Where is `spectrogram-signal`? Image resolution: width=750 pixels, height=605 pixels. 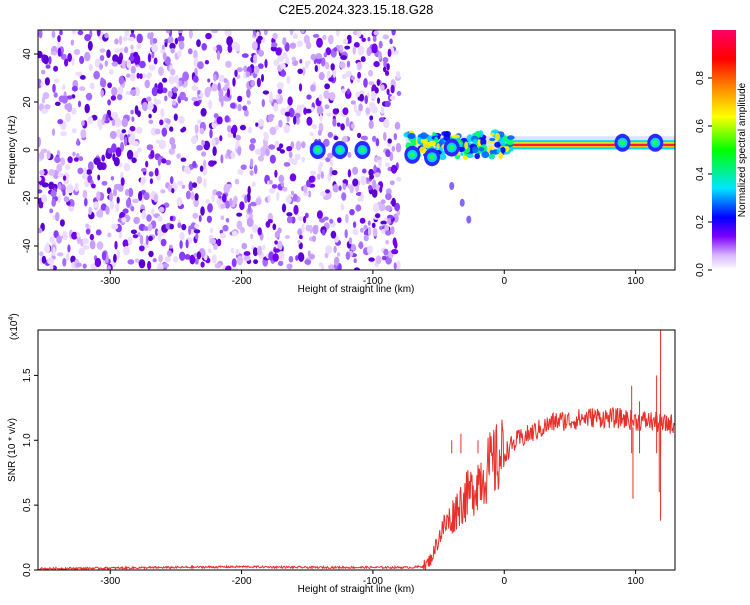
spectrogram-signal is located at coordinates (492, 176).